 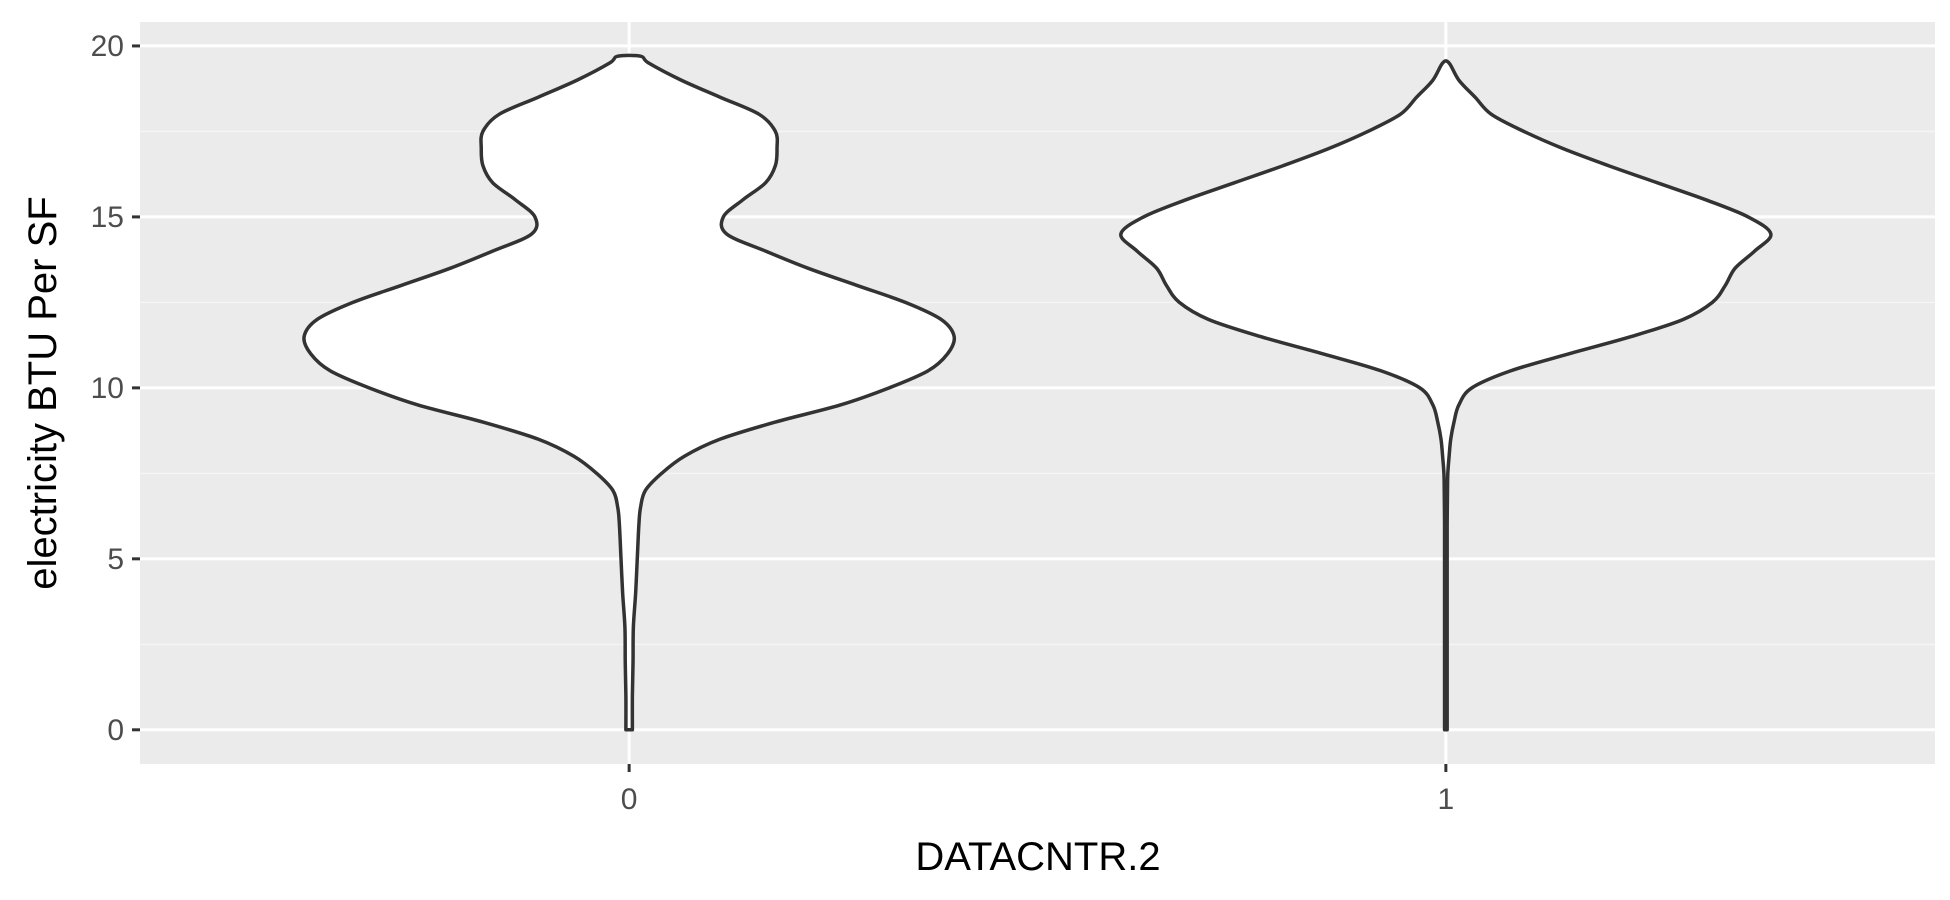 What do you see at coordinates (107, 217) in the screenshot?
I see `y-tick-label: 15` at bounding box center [107, 217].